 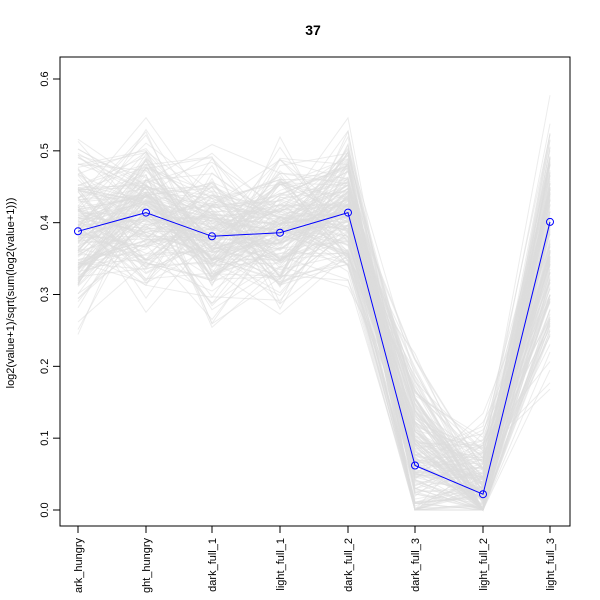 I want to click on x-tick-label: ark_hungry, so click(x=79, y=566).